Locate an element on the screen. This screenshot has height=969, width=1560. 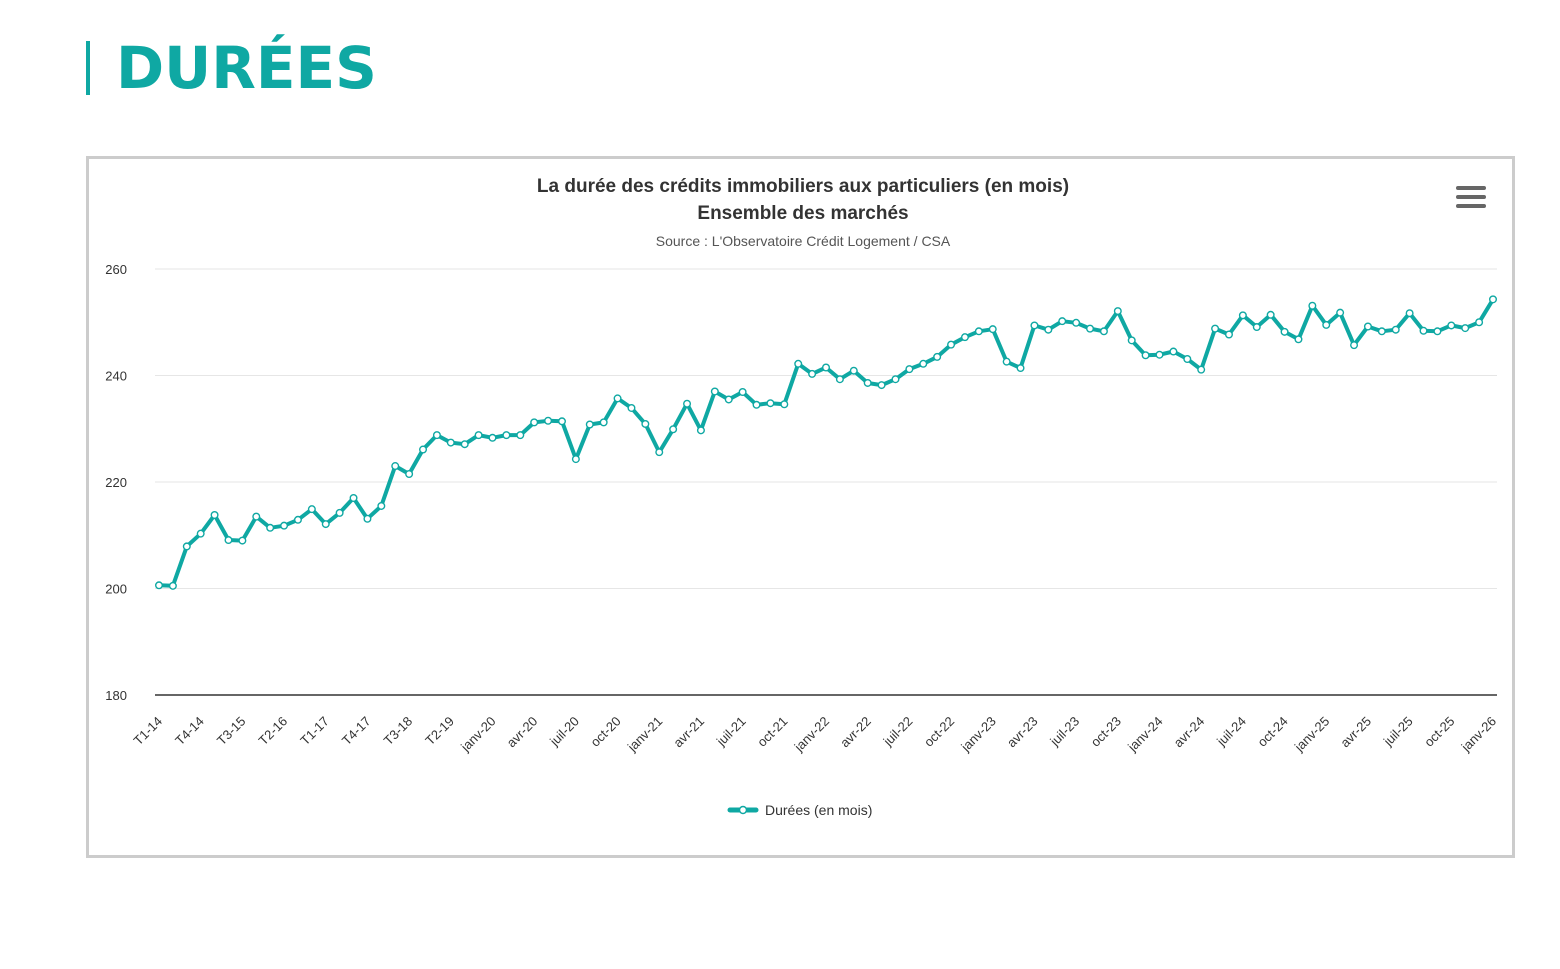
legend: Durées (en mois) is located at coordinates (799, 810).